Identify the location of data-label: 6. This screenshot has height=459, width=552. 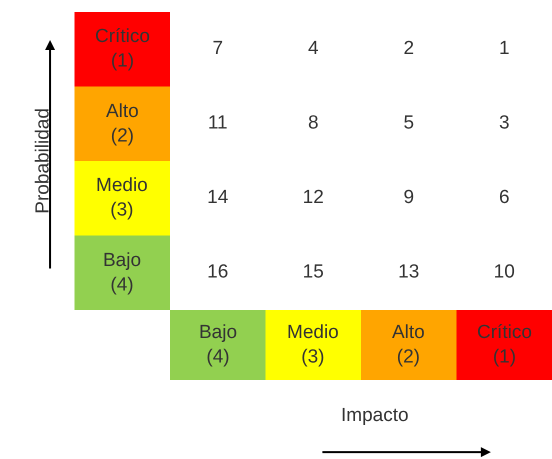
(504, 197).